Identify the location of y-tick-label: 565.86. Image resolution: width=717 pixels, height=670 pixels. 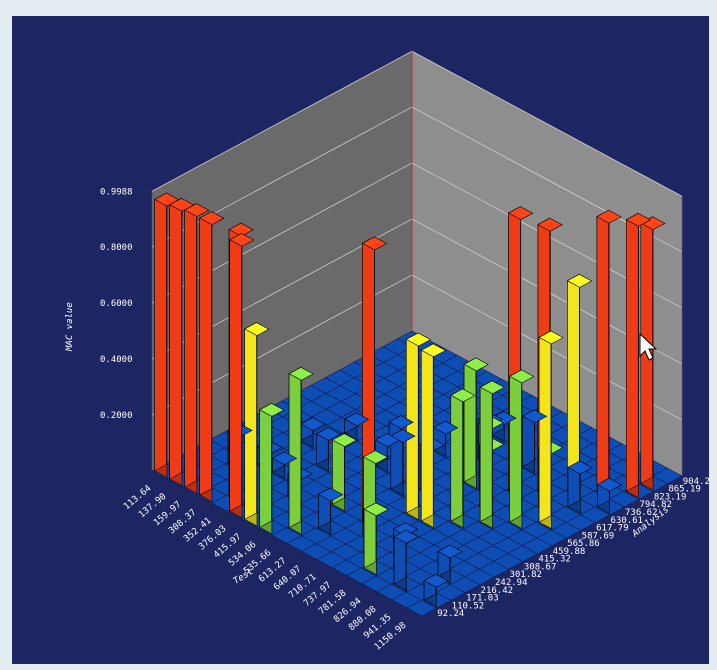
(583, 544).